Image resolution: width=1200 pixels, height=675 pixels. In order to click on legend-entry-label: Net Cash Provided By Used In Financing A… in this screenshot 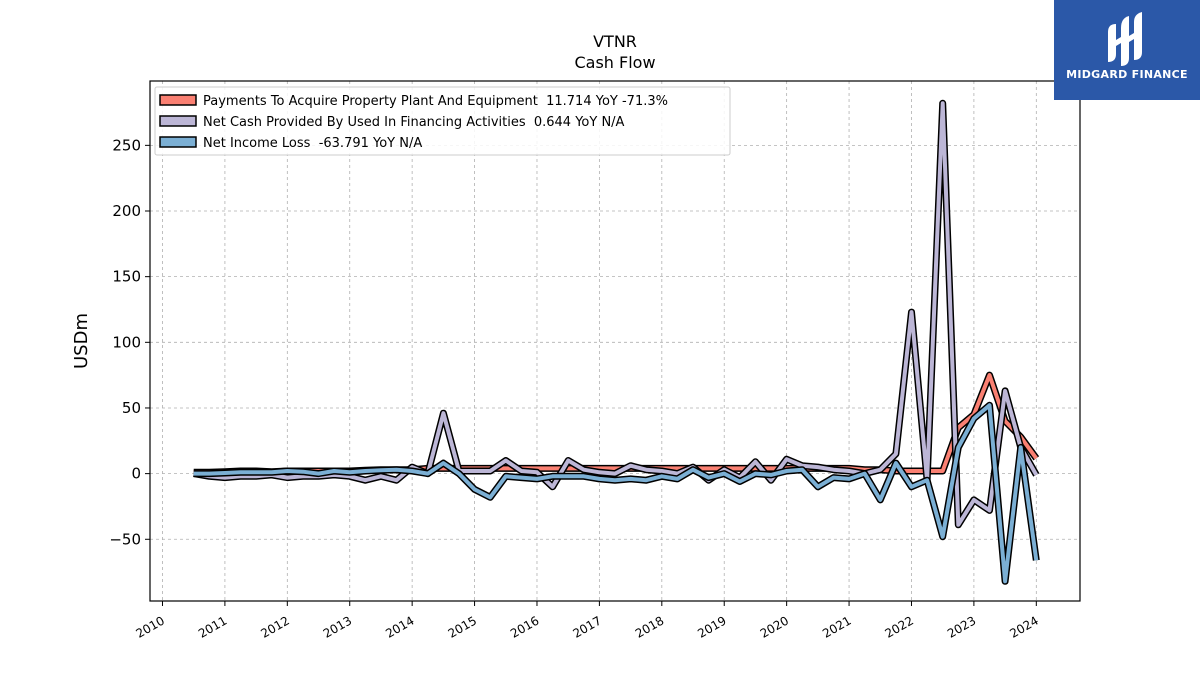, I will do `click(414, 122)`.